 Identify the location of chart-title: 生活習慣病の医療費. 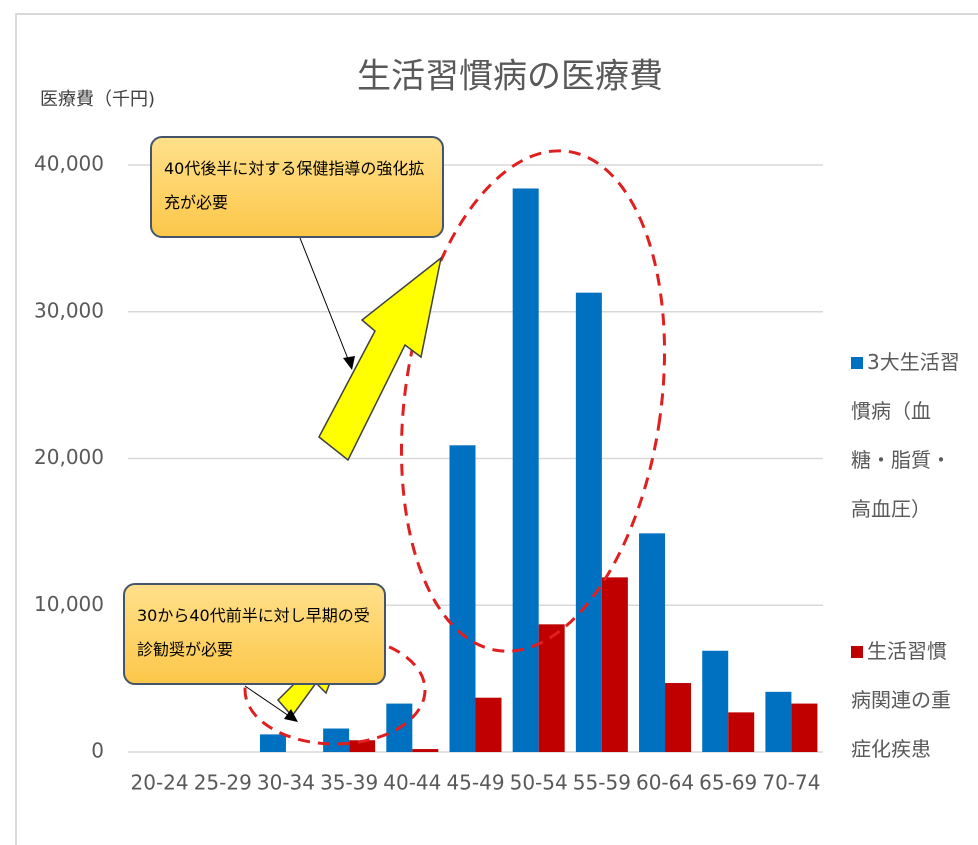
(510, 77).